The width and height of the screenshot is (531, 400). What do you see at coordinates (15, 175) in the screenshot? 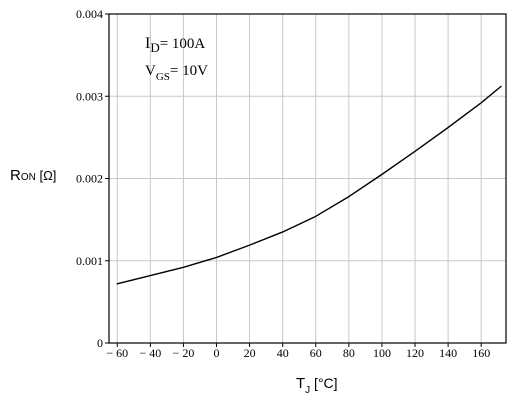
I see `y-axis-label-main: R` at bounding box center [15, 175].